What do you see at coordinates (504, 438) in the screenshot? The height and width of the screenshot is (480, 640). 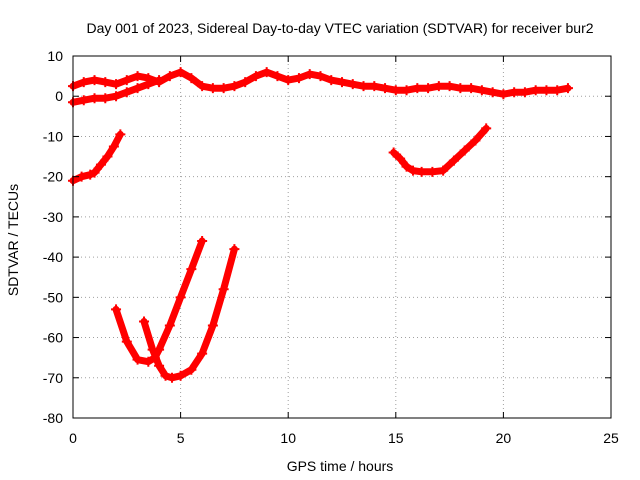 I see `x-tick-label: 20` at bounding box center [504, 438].